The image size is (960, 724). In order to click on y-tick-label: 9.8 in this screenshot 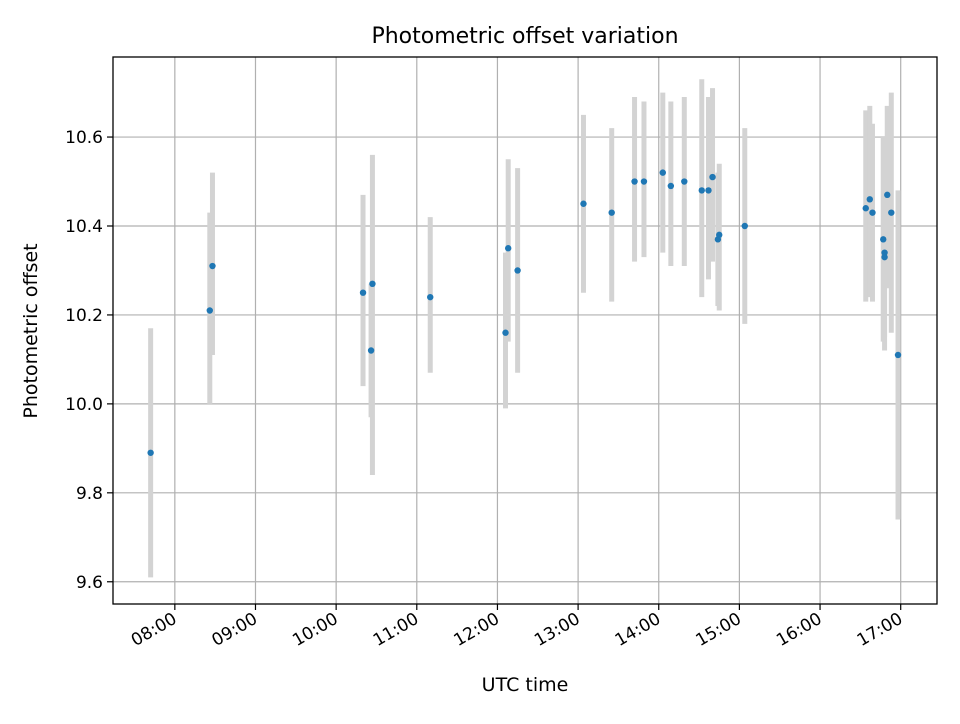, I will do `click(89, 494)`.